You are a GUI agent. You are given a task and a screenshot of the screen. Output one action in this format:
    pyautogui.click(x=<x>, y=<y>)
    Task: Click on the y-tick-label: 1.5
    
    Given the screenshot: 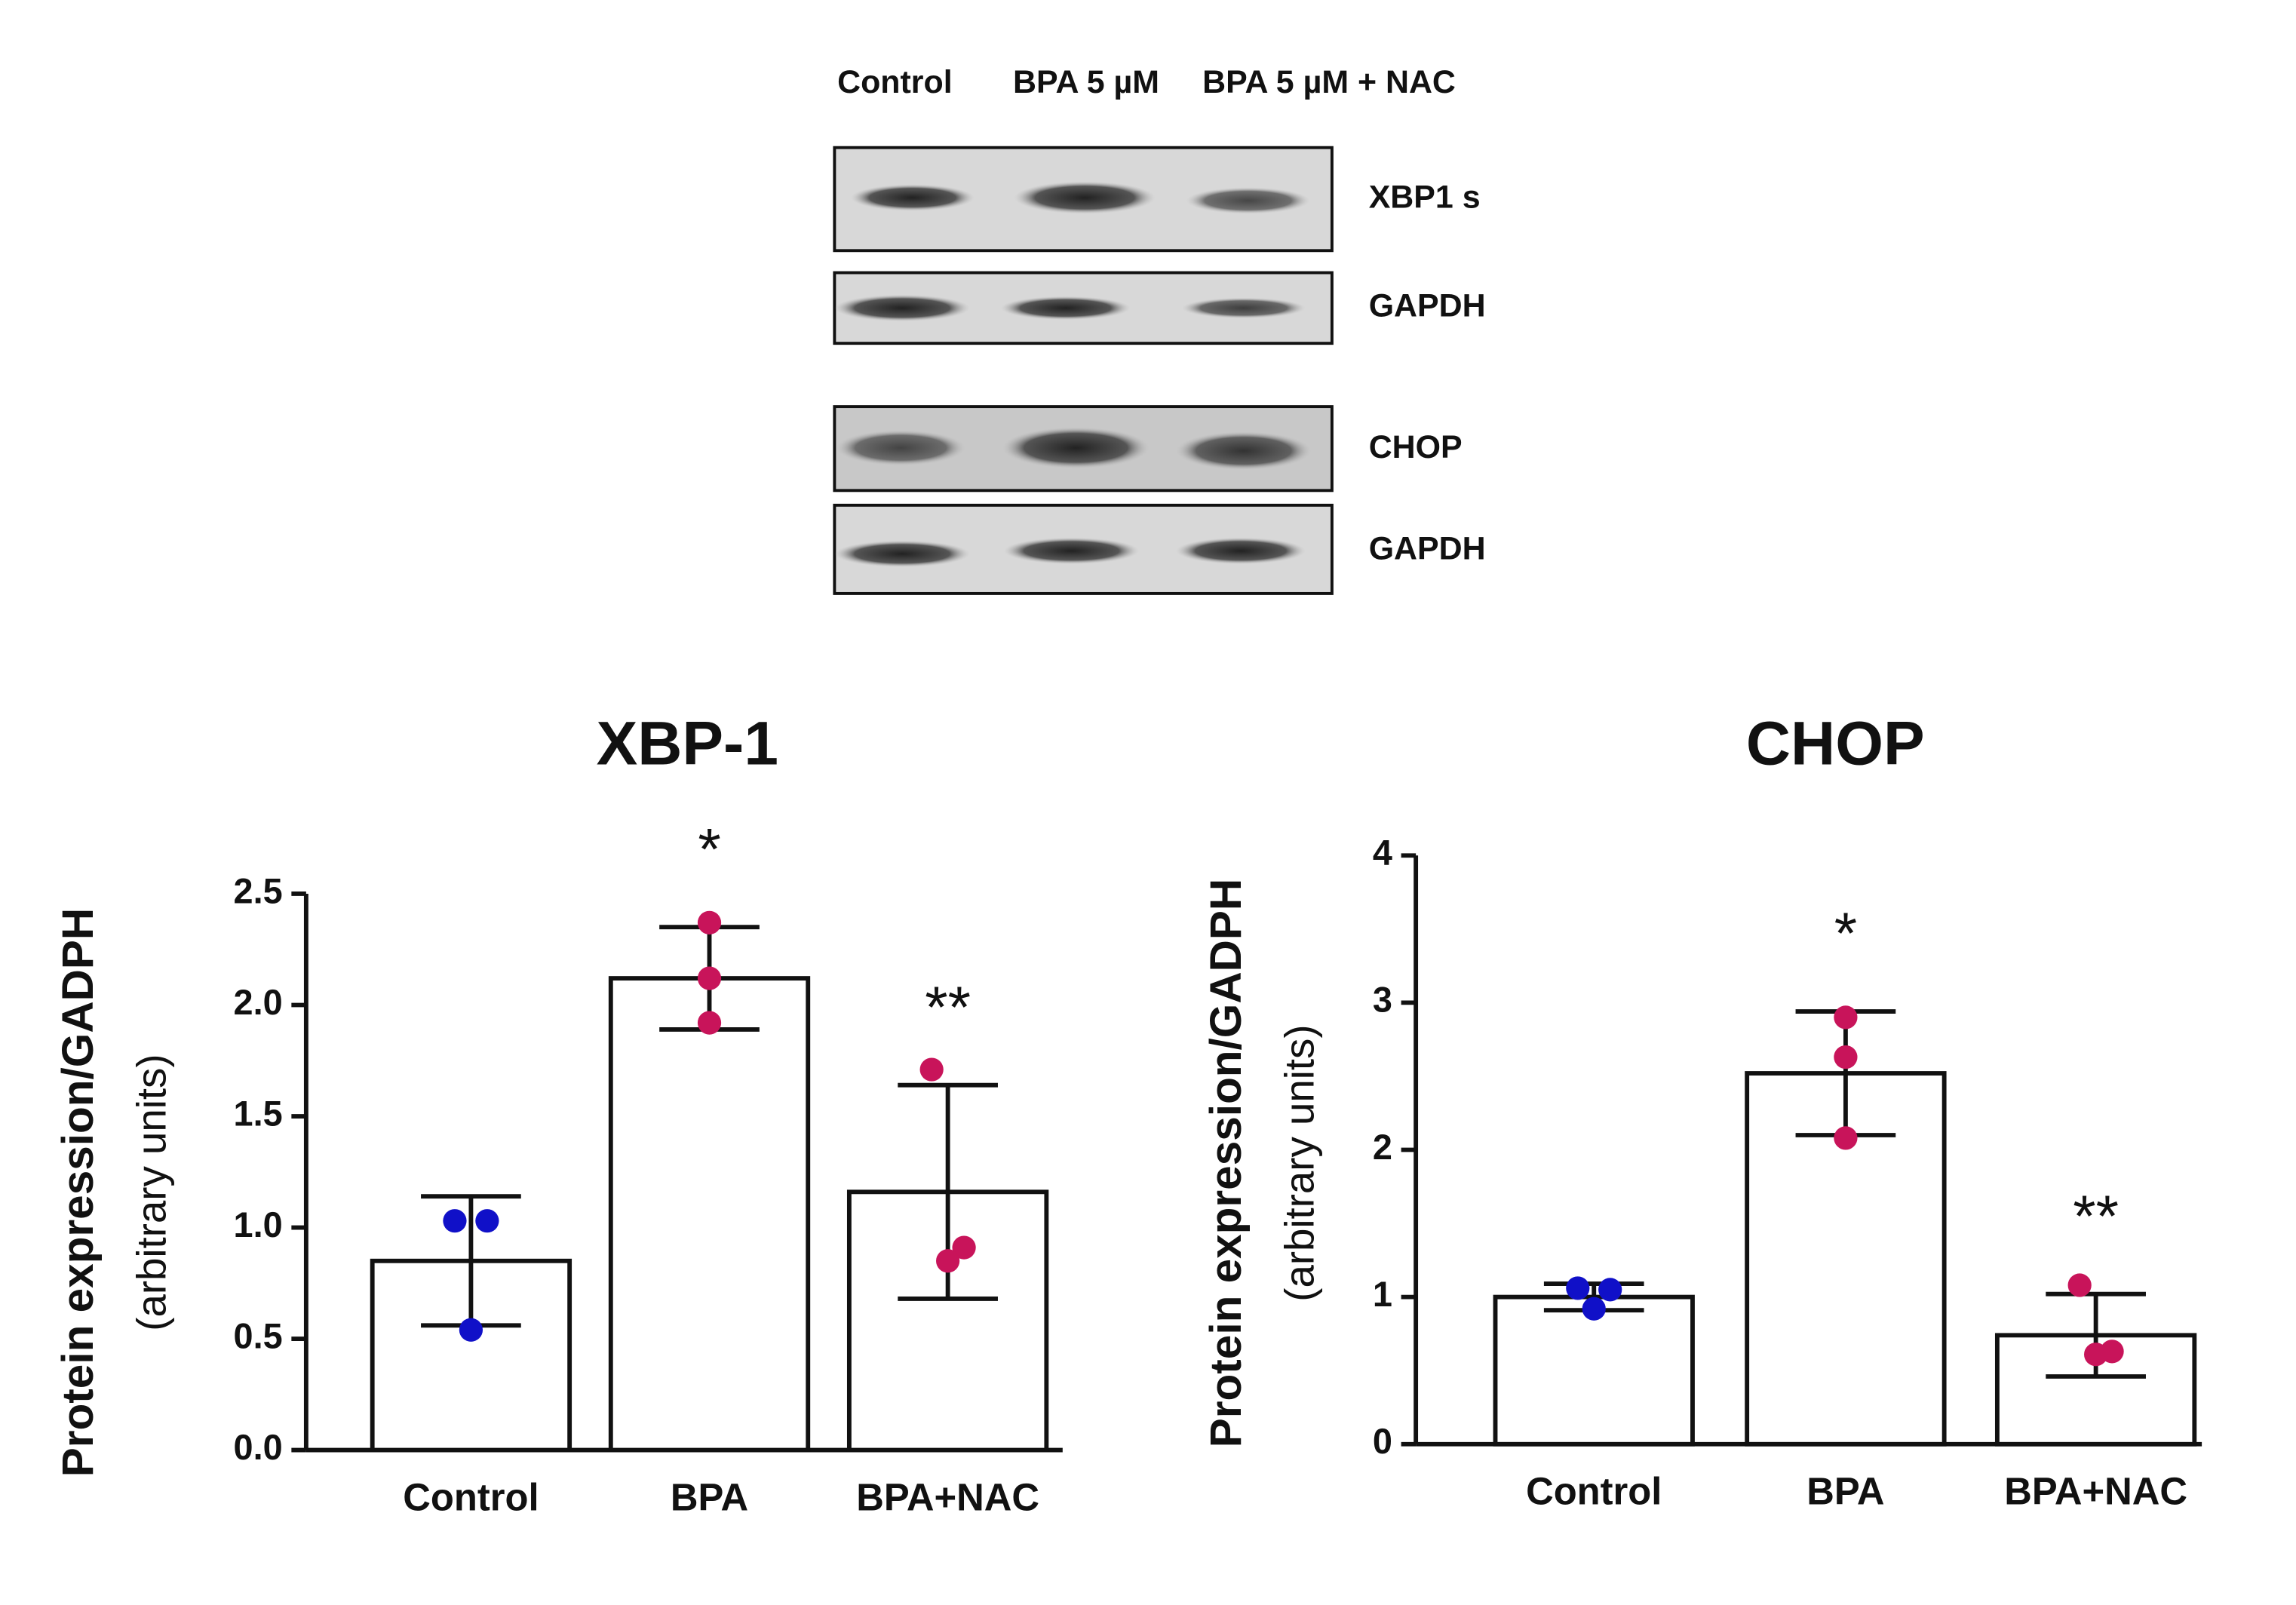 What is the action you would take?
    pyautogui.click(x=259, y=1113)
    